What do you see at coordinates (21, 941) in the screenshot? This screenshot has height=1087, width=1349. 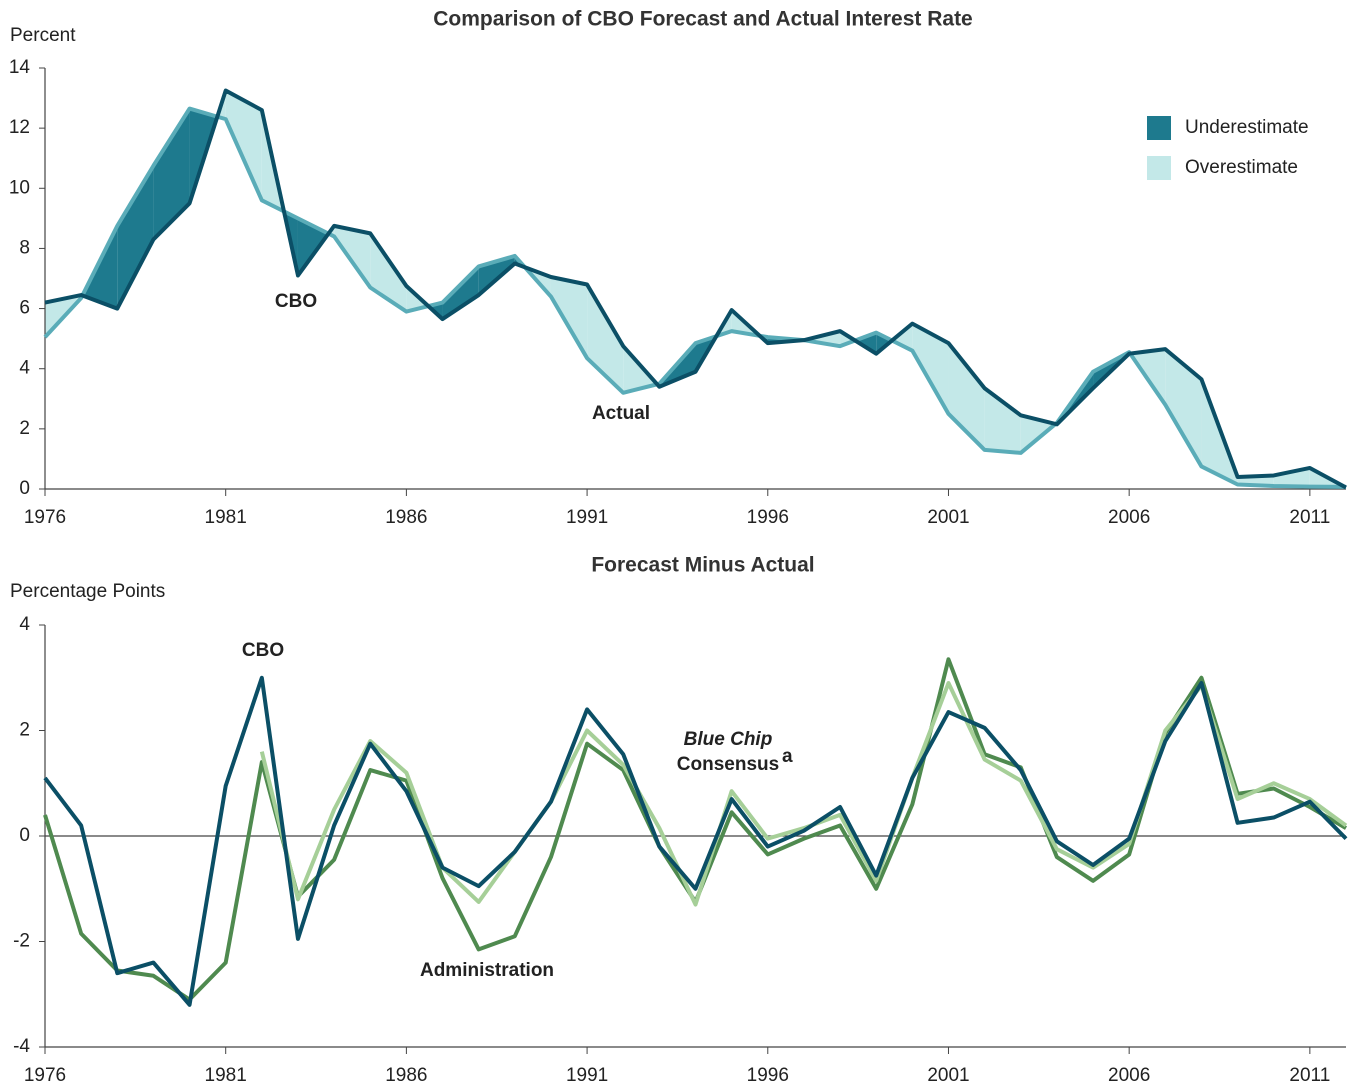 I see `y-tick-label: -2` at bounding box center [21, 941].